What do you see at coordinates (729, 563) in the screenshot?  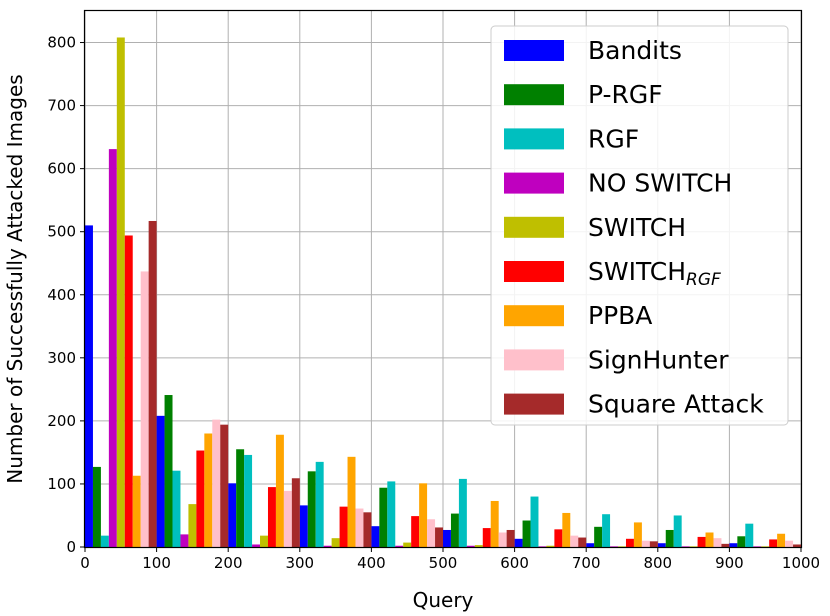 I see `x-tick-label: 900` at bounding box center [729, 563].